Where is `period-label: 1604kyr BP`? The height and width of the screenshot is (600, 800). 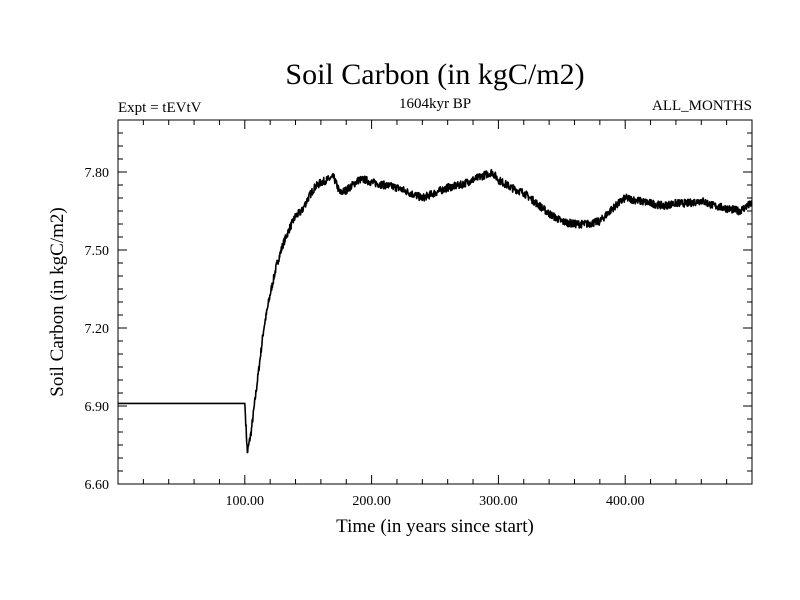
period-label: 1604kyr BP is located at coordinates (435, 104).